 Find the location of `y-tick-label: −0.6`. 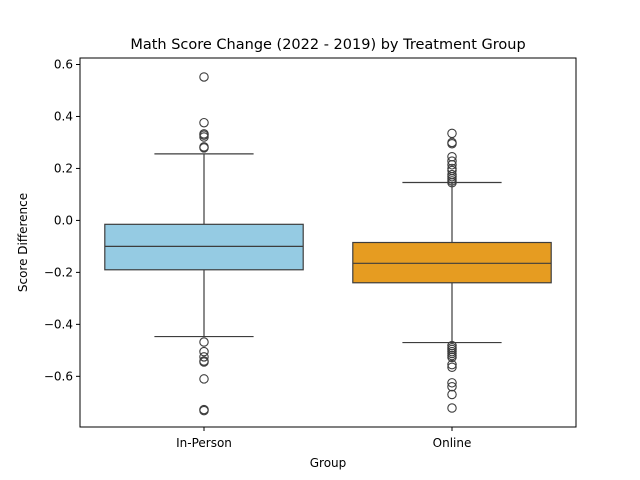

y-tick-label: −0.6 is located at coordinates (58, 376).